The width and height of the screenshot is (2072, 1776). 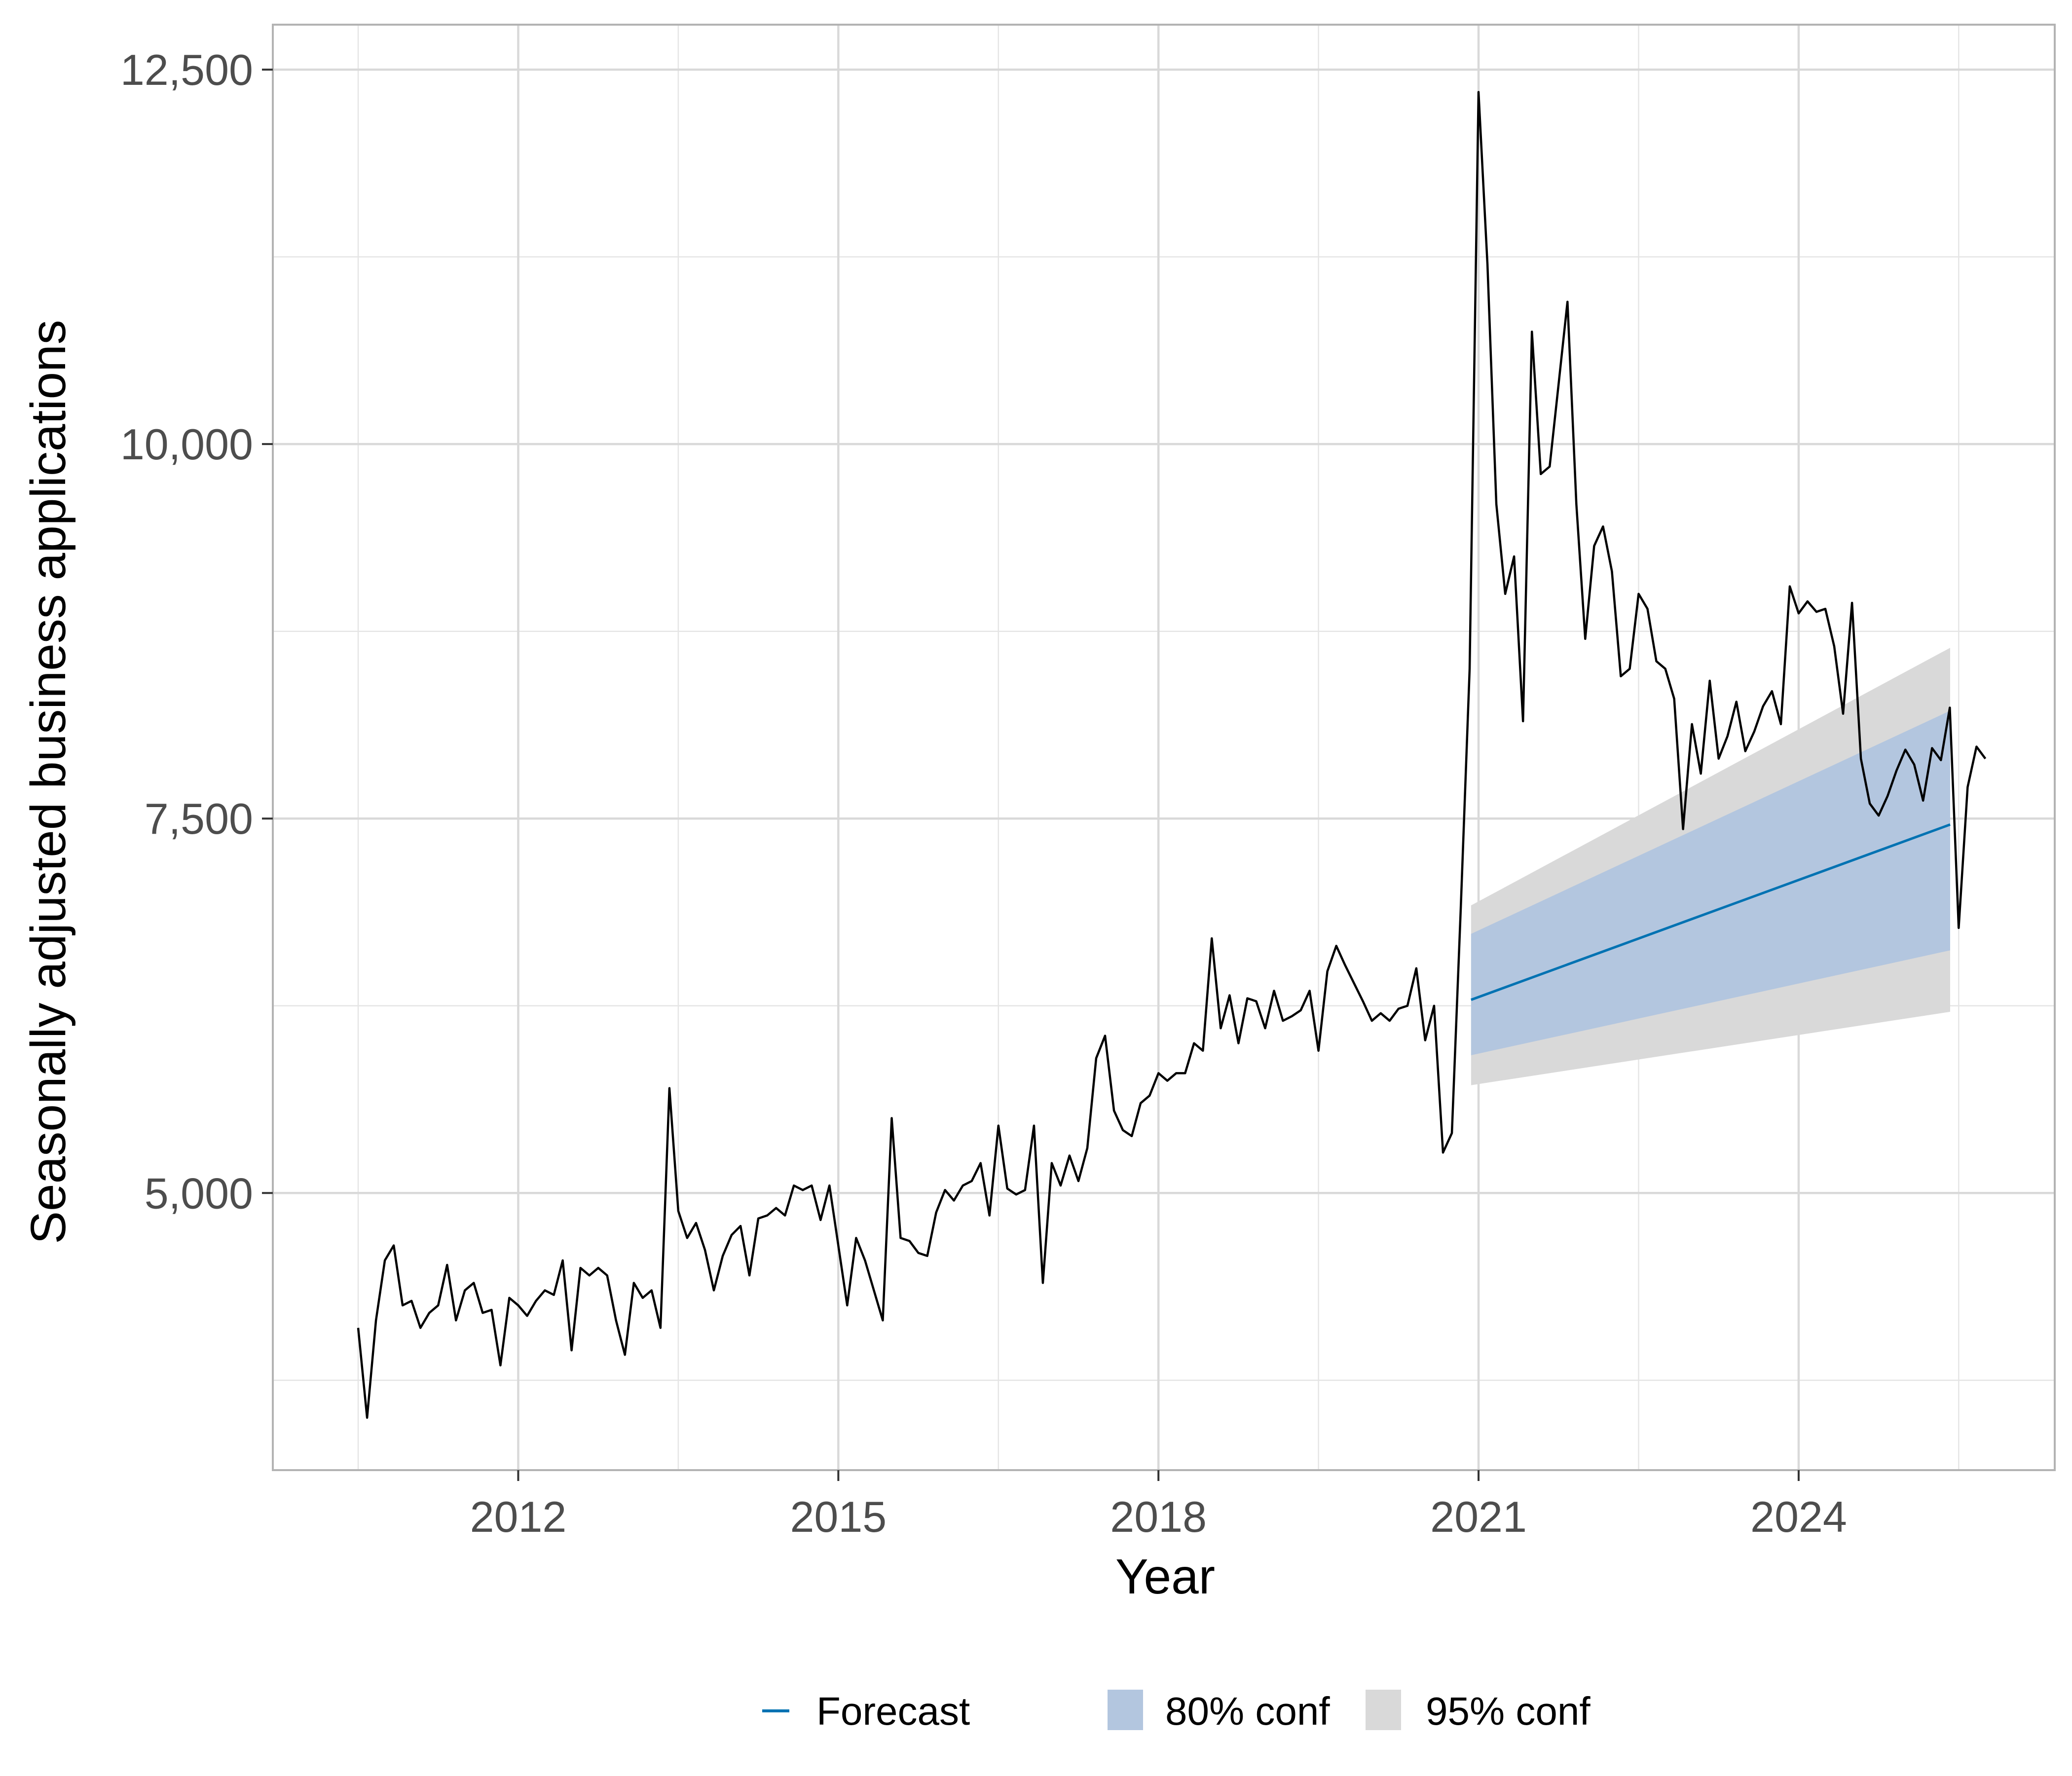 I want to click on legend-conf95-swatch, so click(x=1384, y=1710).